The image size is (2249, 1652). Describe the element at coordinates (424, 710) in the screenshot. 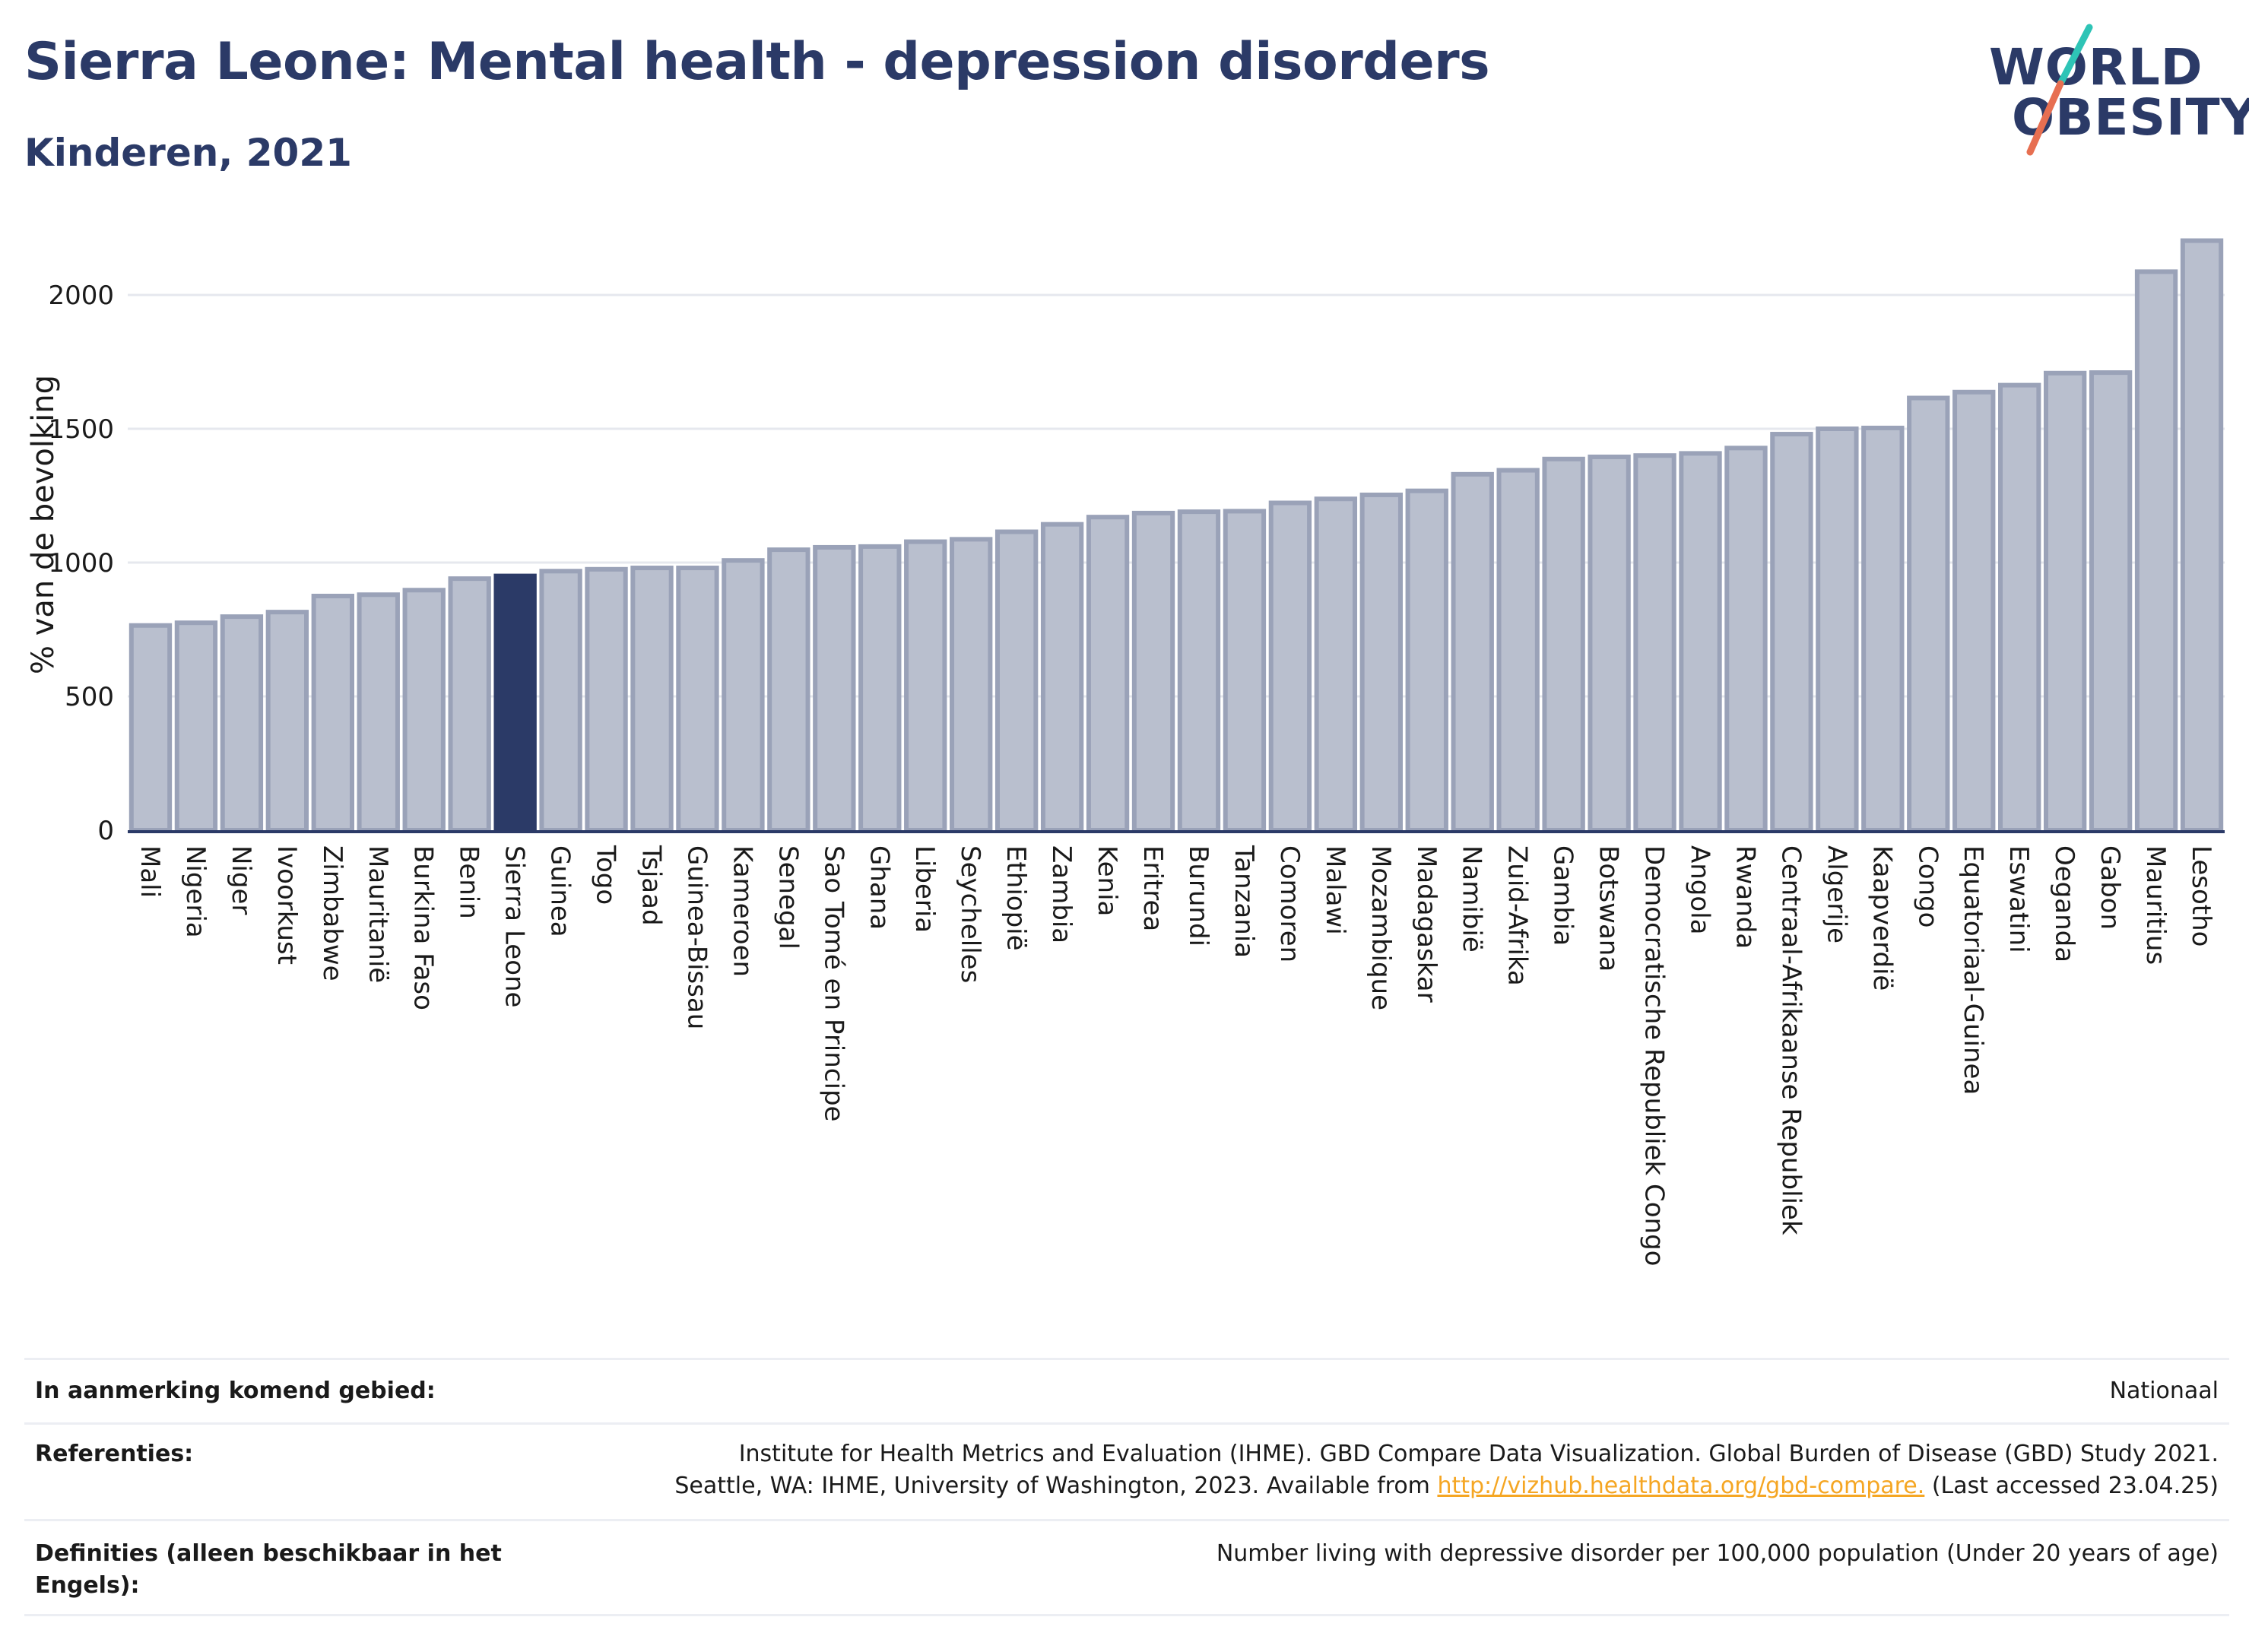

I see `bar-burkina-faso` at that location.